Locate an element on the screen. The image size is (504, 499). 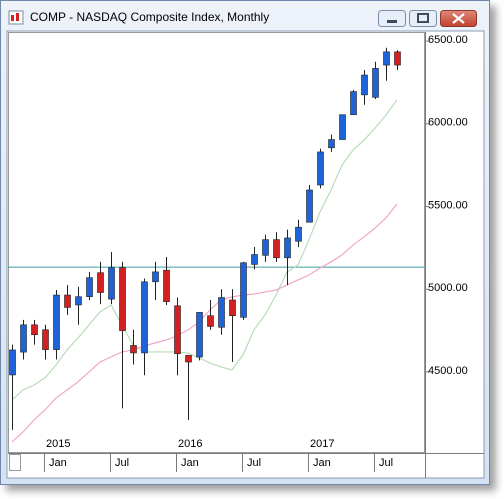
close-button is located at coordinates (458, 18).